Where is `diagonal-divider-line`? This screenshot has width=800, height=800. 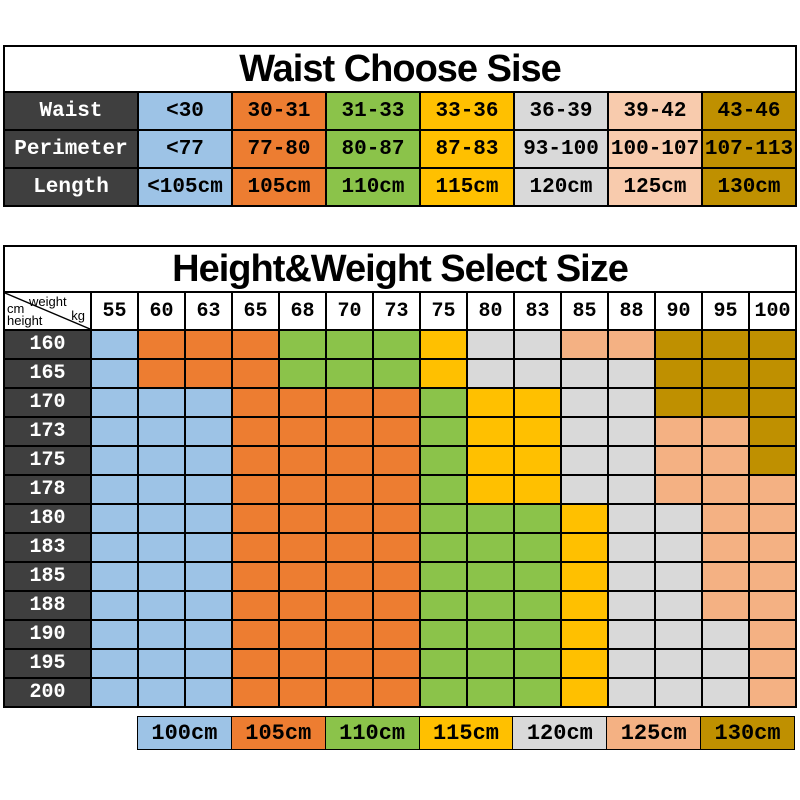 diagonal-divider-line is located at coordinates (47, 311).